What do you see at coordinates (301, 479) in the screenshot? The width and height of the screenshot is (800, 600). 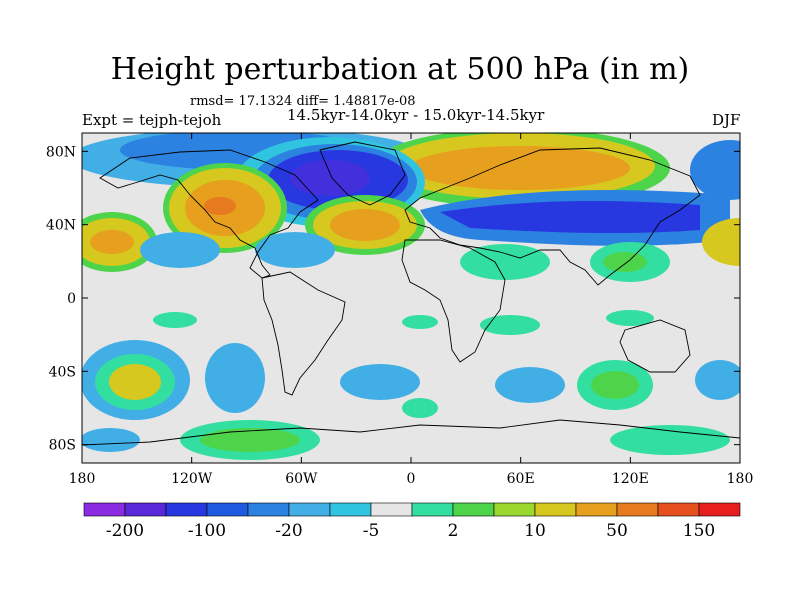 I see `lon-tick-label: 60W` at bounding box center [301, 479].